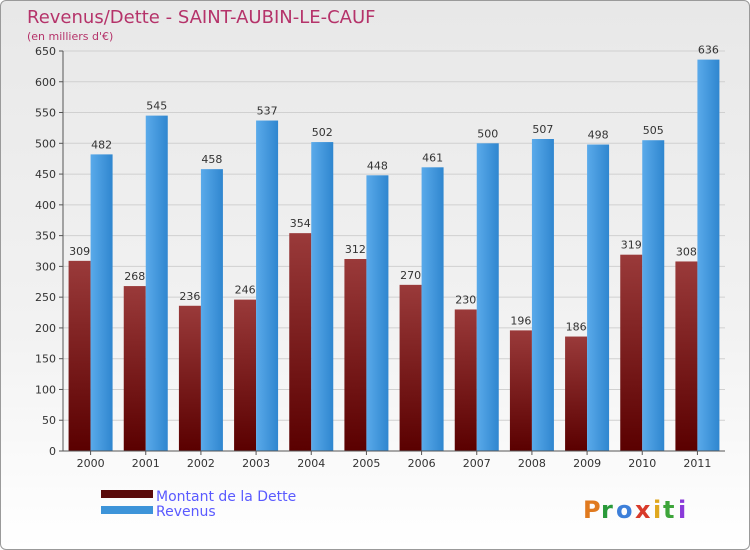 This screenshot has width=750, height=550. What do you see at coordinates (631, 245) in the screenshot?
I see `label-dette-2010: 319` at bounding box center [631, 245].